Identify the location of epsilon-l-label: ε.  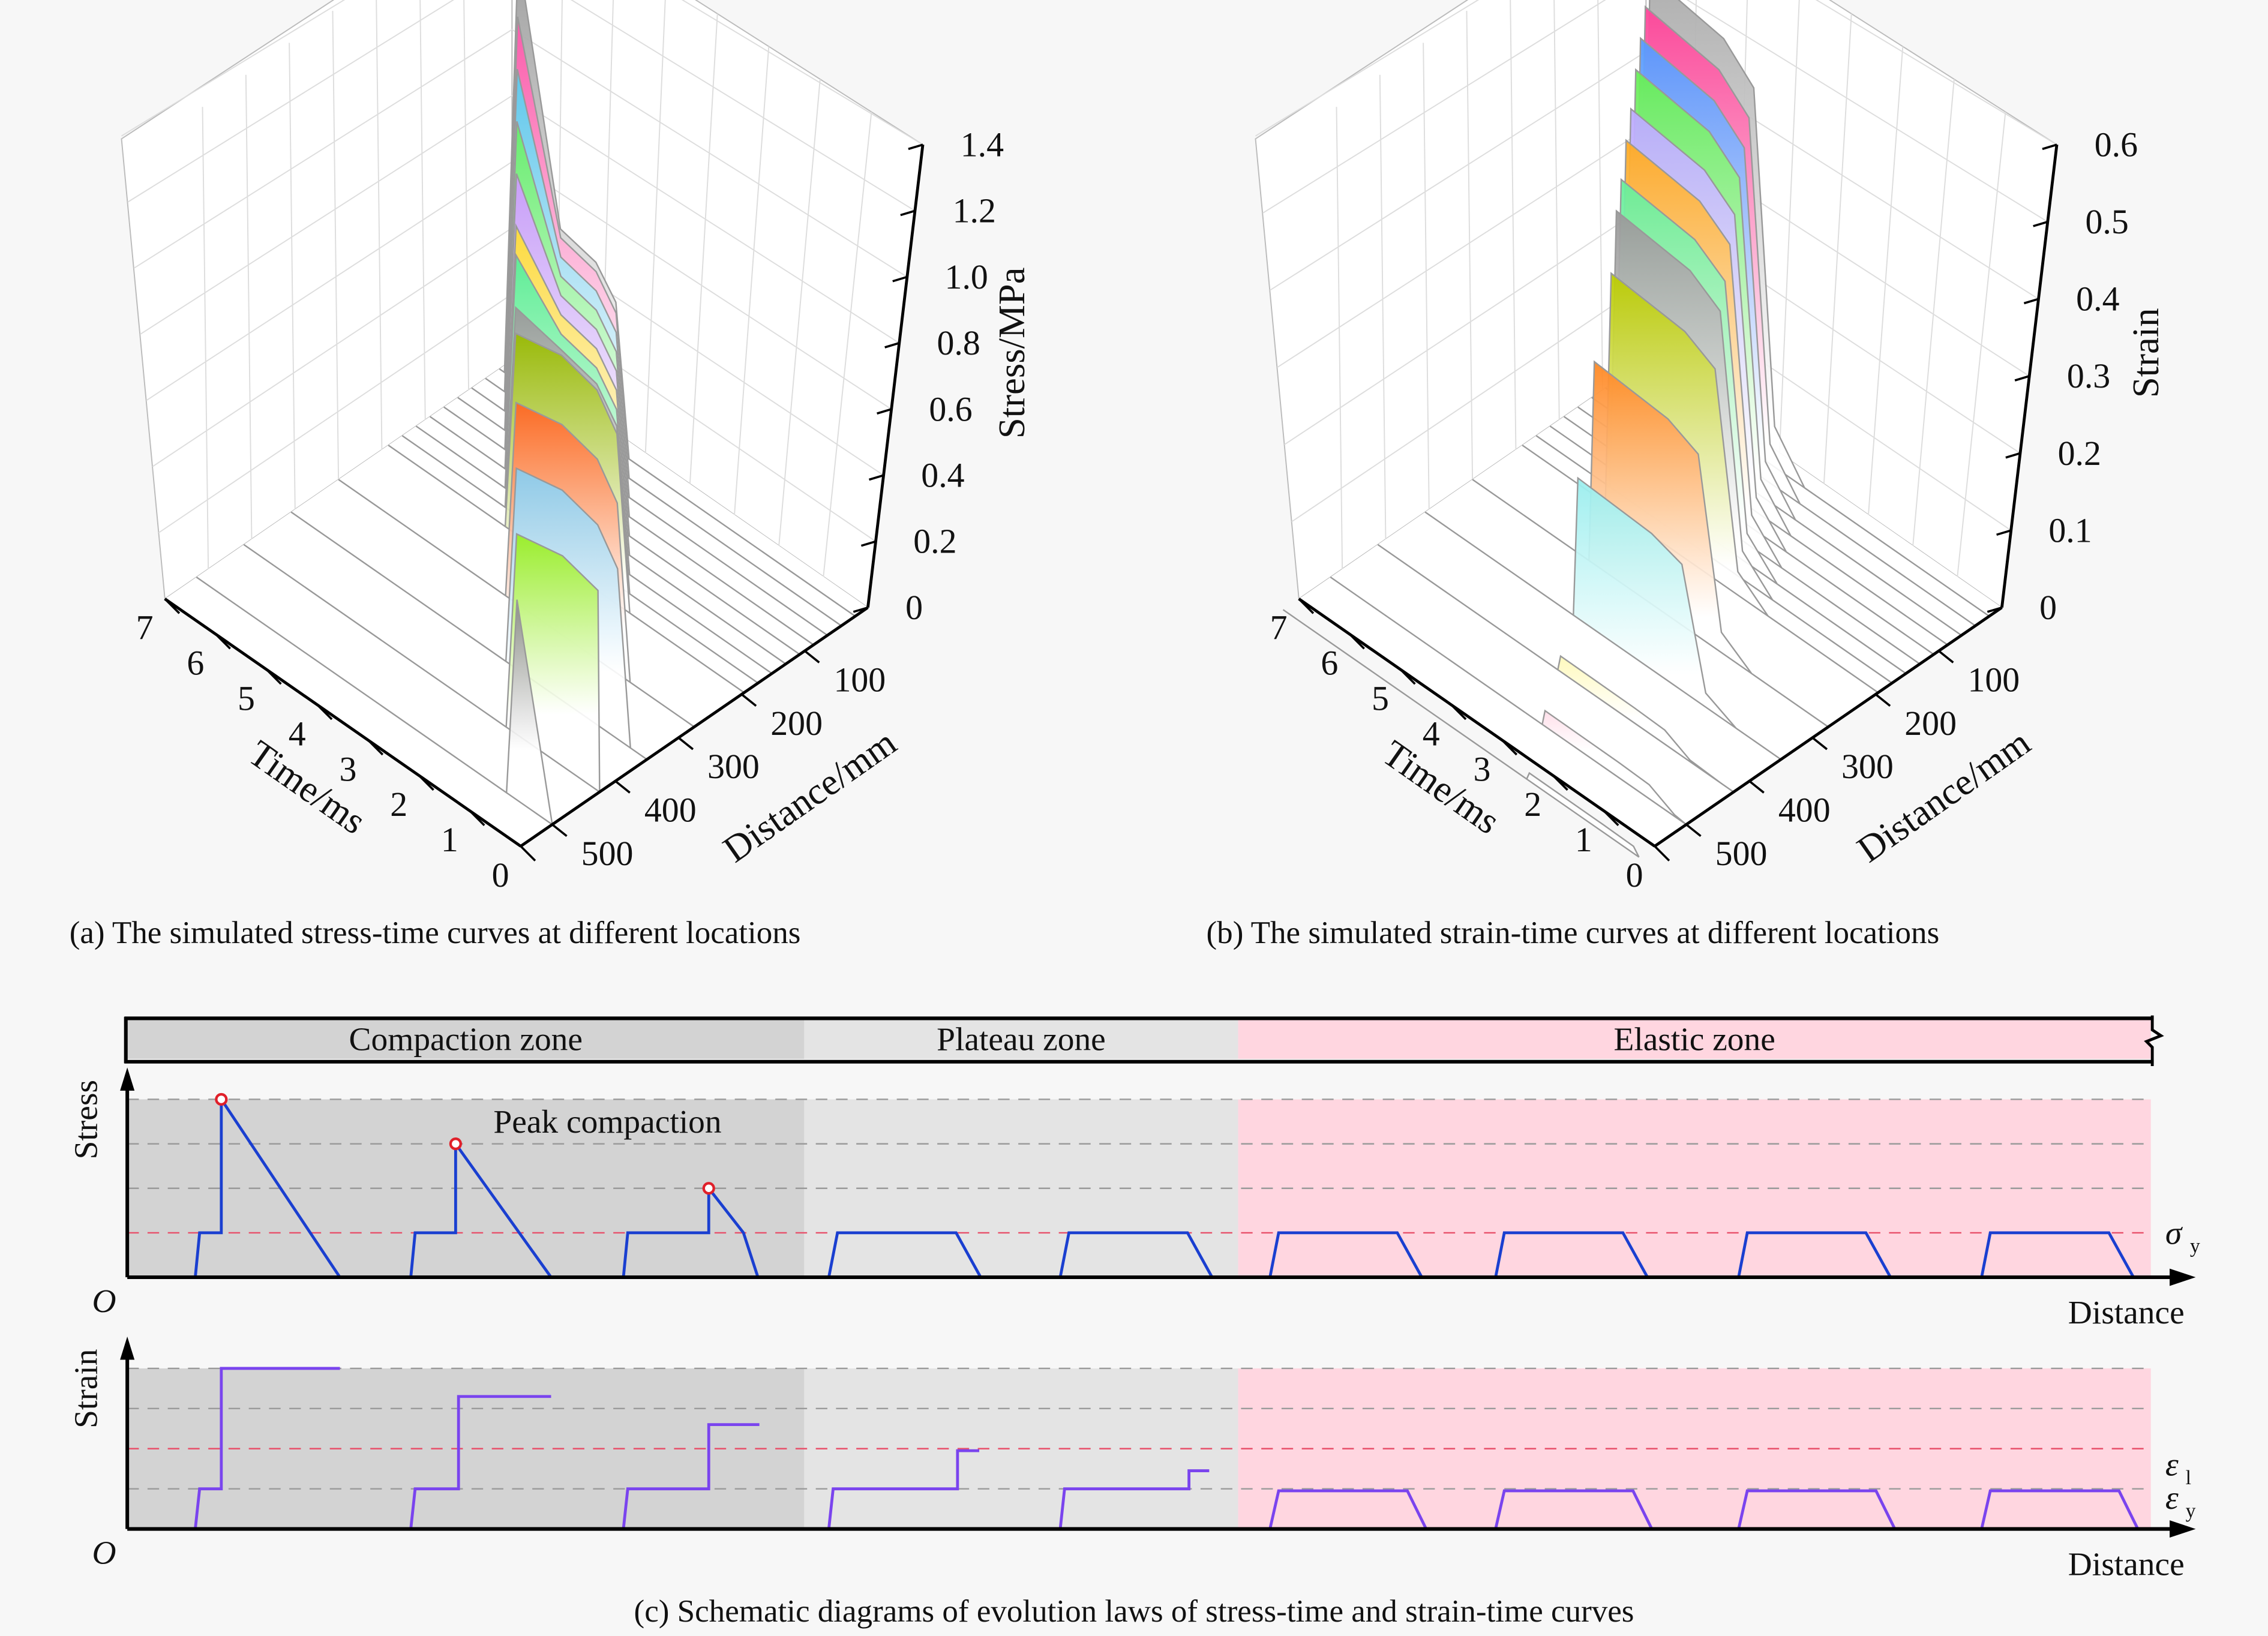
(2172, 1464).